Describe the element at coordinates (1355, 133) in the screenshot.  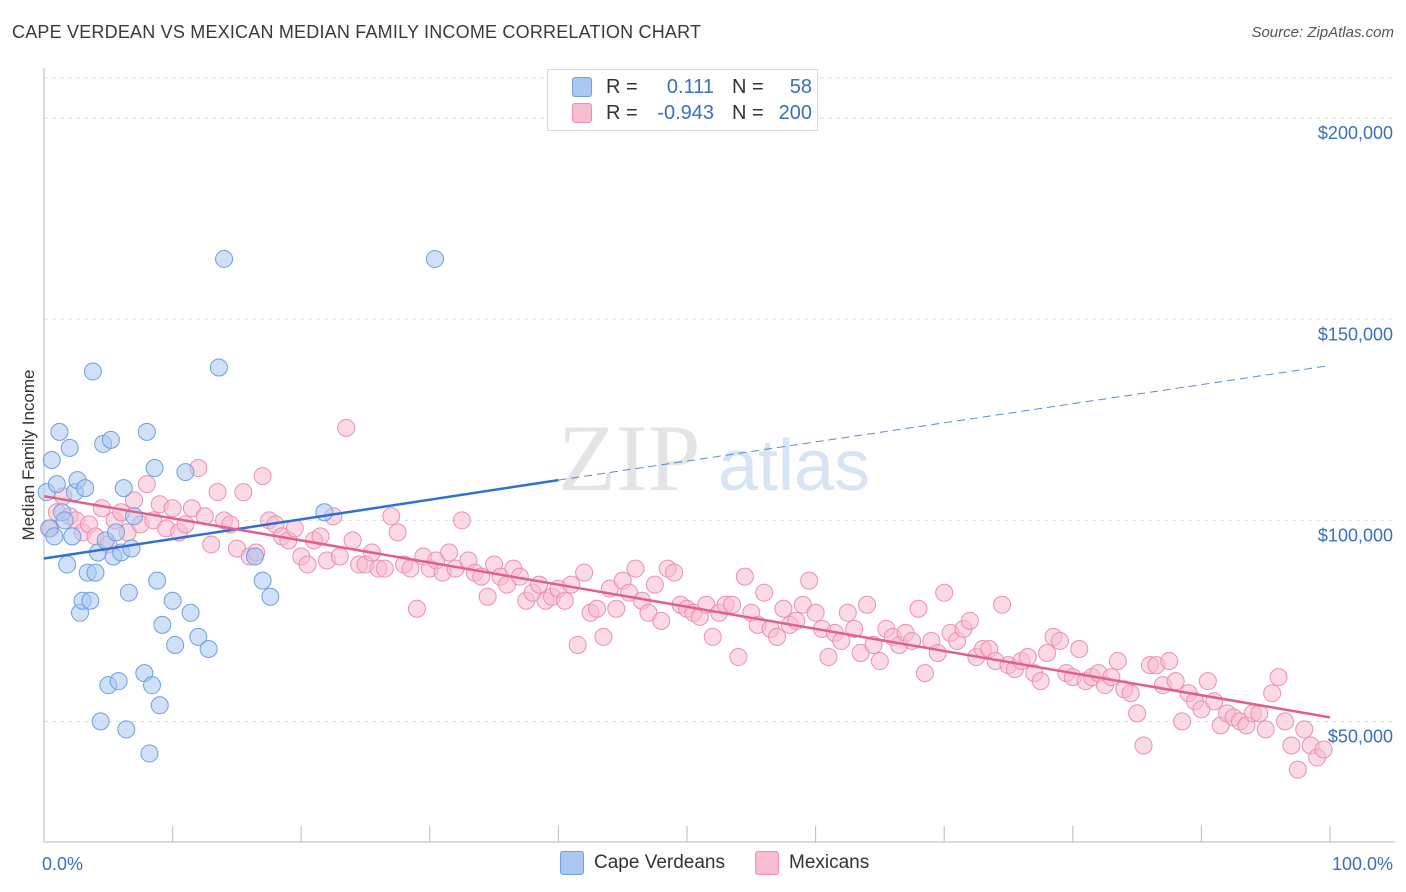
I see `y-tick-label: $200,000` at that location.